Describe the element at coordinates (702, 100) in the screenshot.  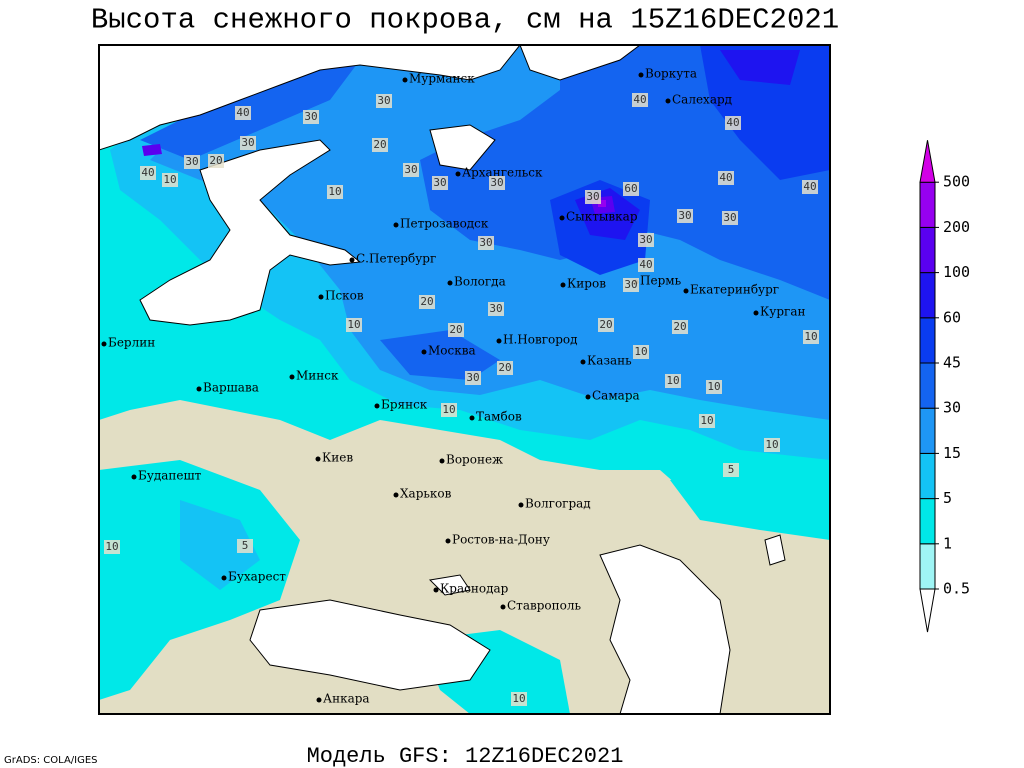
I see `city-label: Салехард` at that location.